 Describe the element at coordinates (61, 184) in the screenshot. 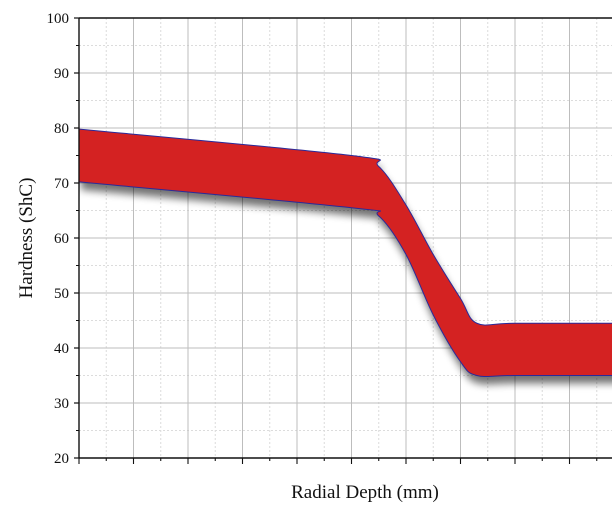

I see `y-tick-label: 70` at that location.